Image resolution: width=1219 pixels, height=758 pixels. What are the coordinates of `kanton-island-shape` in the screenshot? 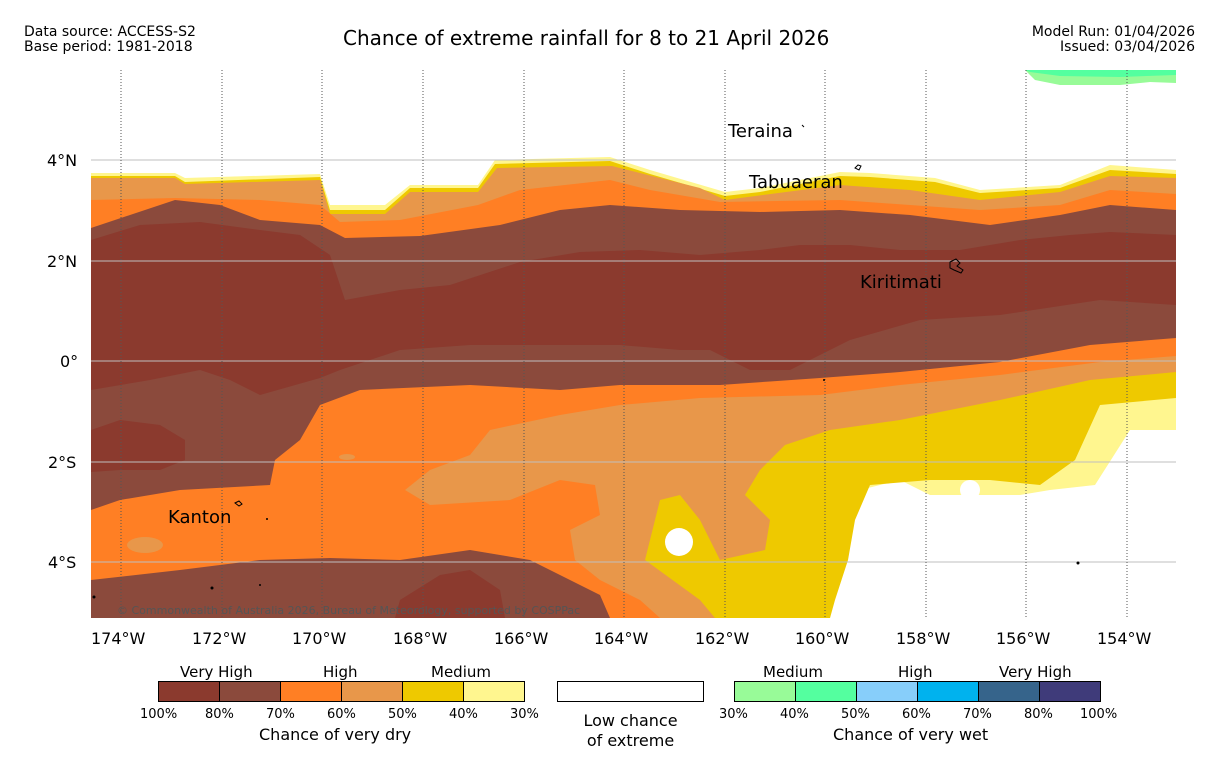 It's located at (238, 503).